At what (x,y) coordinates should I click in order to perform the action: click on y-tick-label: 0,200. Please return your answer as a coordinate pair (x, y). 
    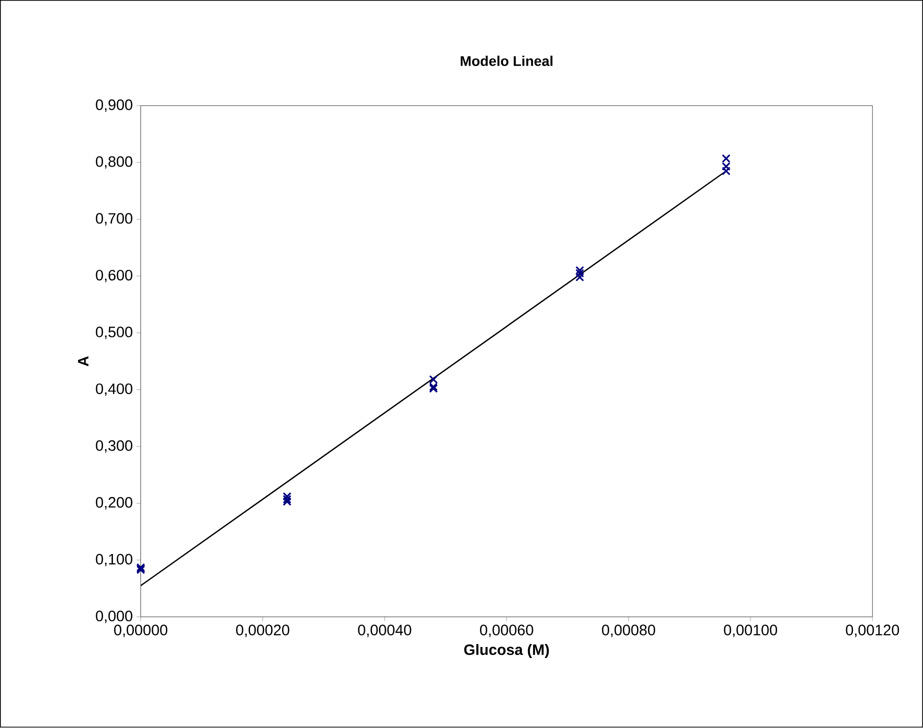
    Looking at the image, I should click on (114, 503).